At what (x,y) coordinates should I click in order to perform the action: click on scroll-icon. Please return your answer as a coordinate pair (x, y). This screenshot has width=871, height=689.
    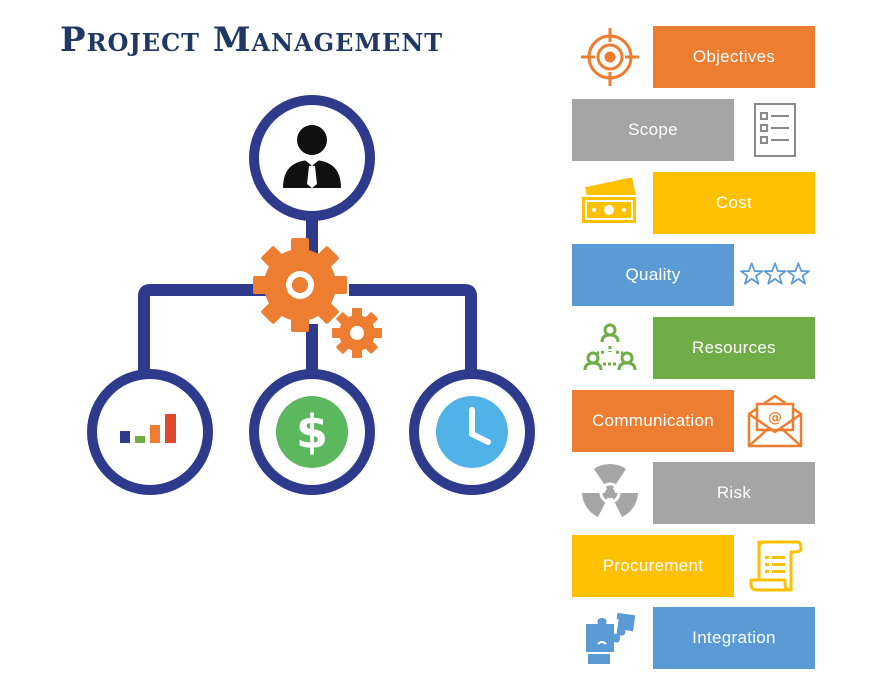
    Looking at the image, I should click on (775, 566).